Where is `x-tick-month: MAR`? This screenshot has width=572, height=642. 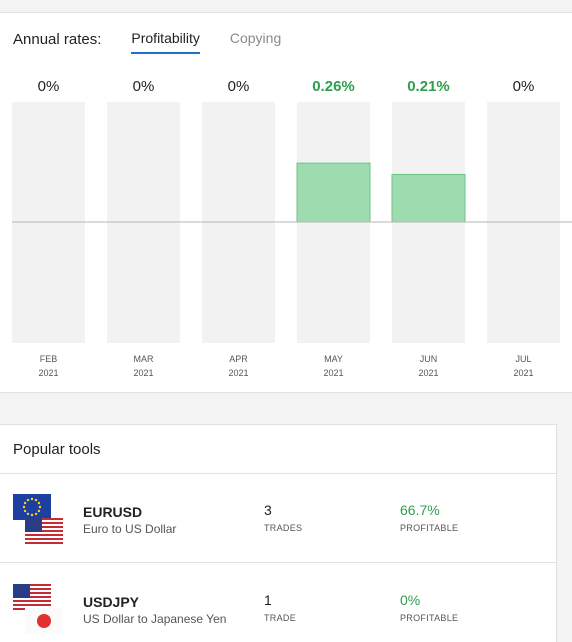
x-tick-month: MAR is located at coordinates (144, 359).